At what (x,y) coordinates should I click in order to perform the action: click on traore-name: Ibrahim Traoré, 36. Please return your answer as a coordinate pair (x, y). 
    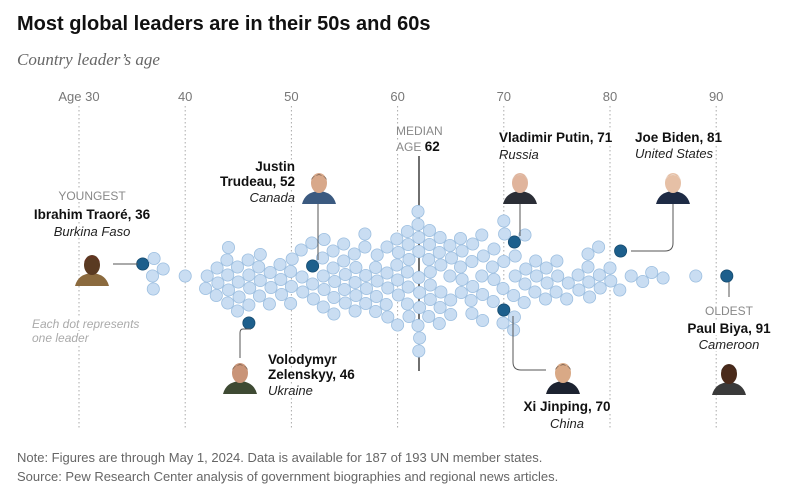
    Looking at the image, I should click on (92, 214).